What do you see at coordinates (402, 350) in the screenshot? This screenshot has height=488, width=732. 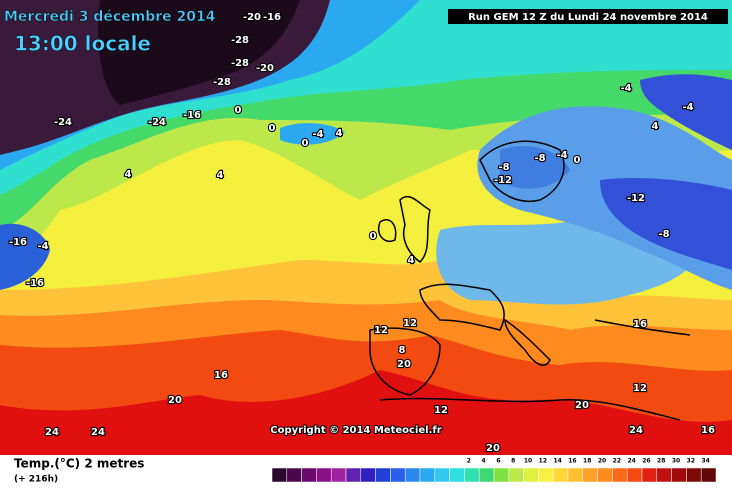 I see `contour-label: 8` at bounding box center [402, 350].